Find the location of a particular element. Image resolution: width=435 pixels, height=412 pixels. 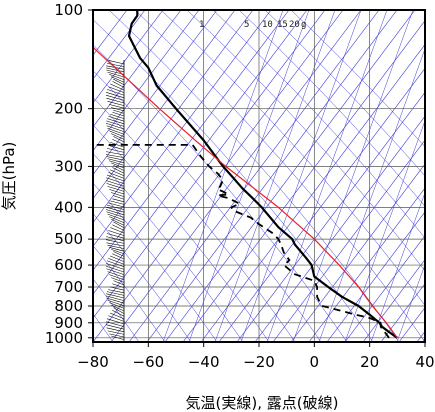

y-tick-label: 300 is located at coordinates (68, 166).